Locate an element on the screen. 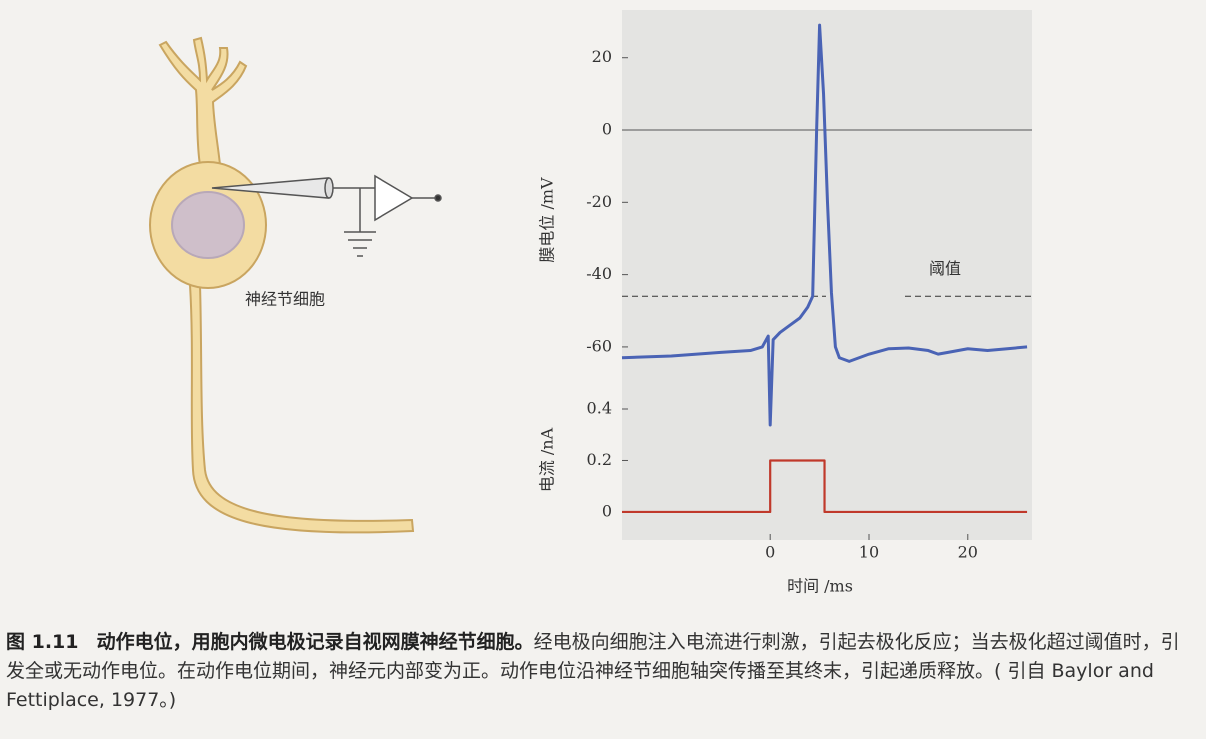 Image resolution: width=1206 pixels, height=739 pixels. y-tick-label: -60 is located at coordinates (599, 345).